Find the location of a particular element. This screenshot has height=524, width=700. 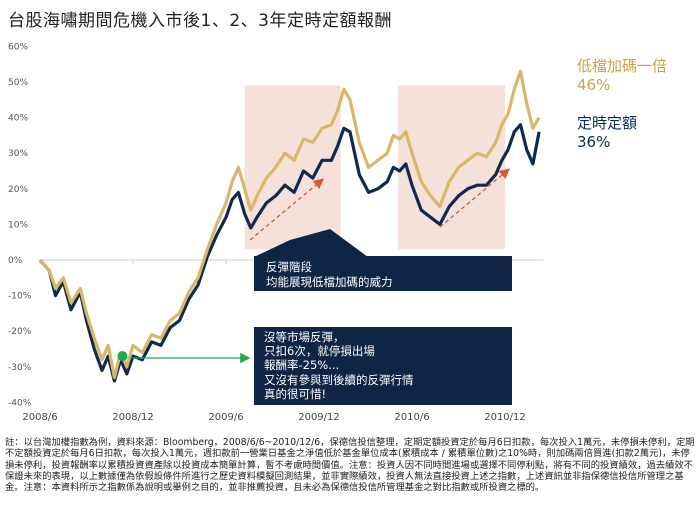

callout-rebound-line: 均能展現低檔加碼的威力 is located at coordinates (329, 281).